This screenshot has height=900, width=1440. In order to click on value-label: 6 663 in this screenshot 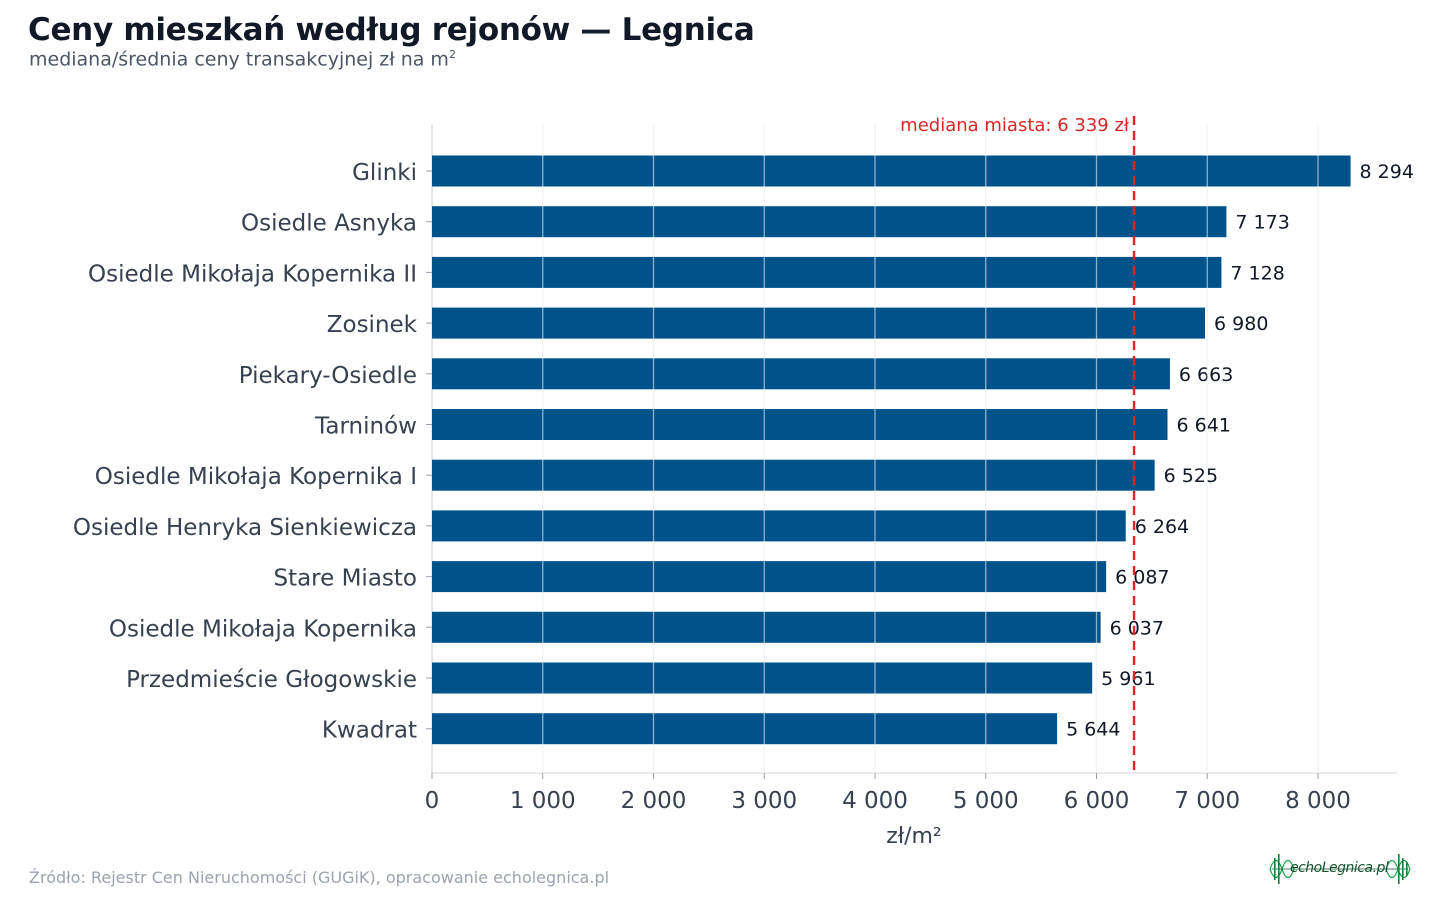, I will do `click(1206, 375)`.